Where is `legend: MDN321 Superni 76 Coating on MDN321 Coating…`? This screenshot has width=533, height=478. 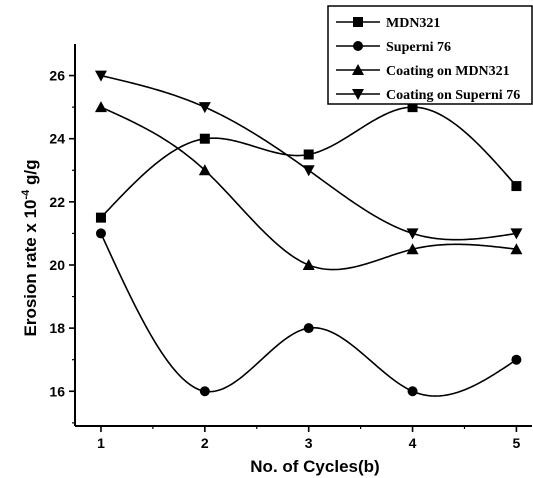
legend: MDN321 Superni 76 Coating on MDN321 Coating… is located at coordinates (430, 55).